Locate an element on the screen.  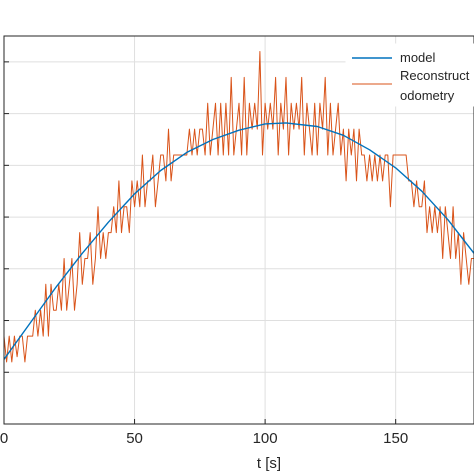
legend-entry-reconstruct-line2: odometry is located at coordinates (427, 95).